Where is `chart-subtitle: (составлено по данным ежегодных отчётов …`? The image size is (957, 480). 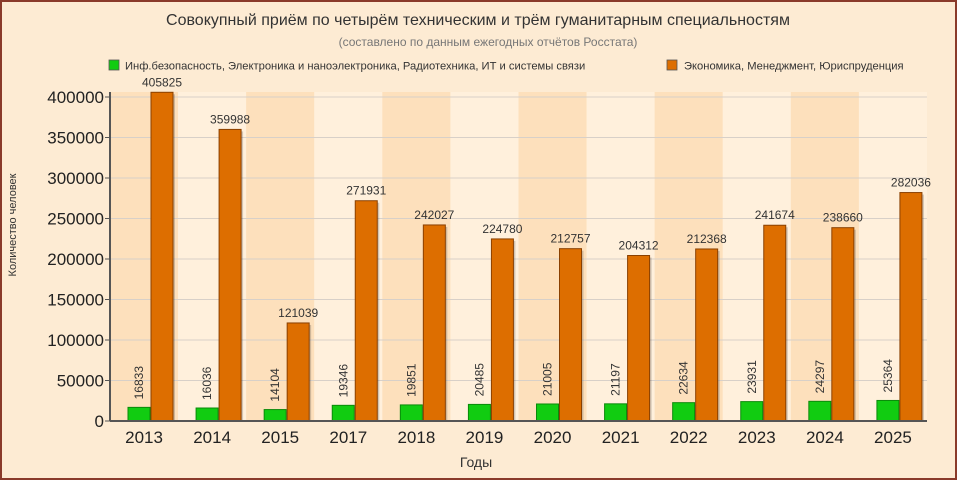
chart-subtitle: (составлено по данным ежегодных отчётов … is located at coordinates (488, 42).